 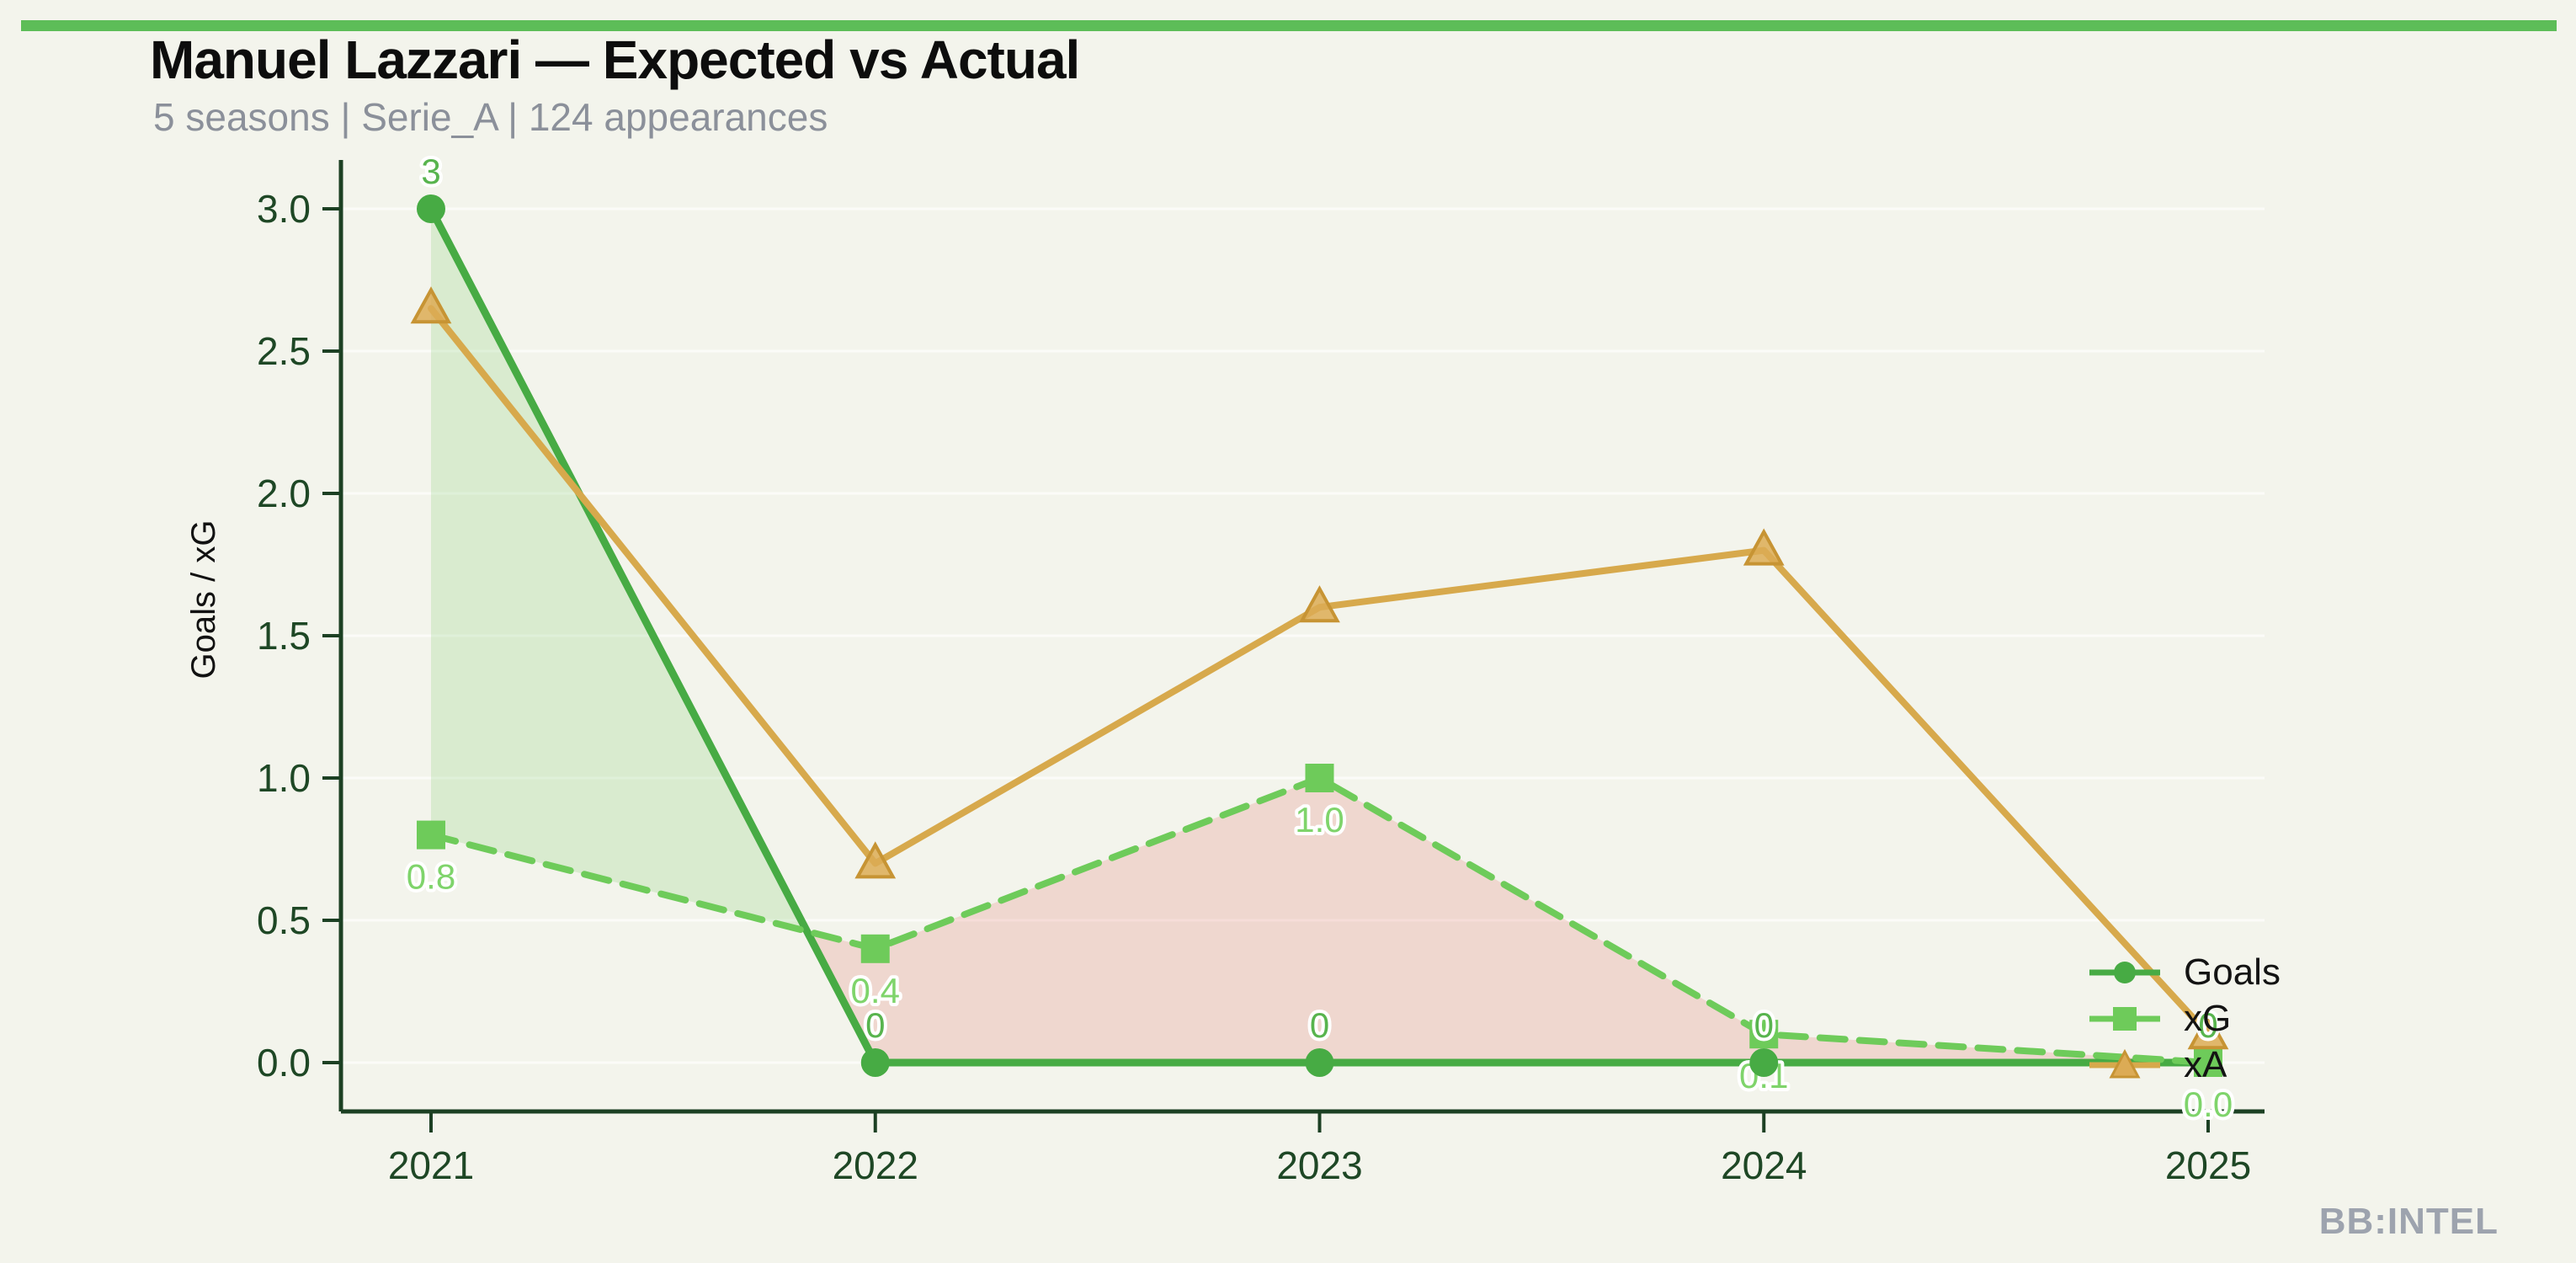 What do you see at coordinates (284, 636) in the screenshot?
I see `svg-text: 1.5` at bounding box center [284, 636].